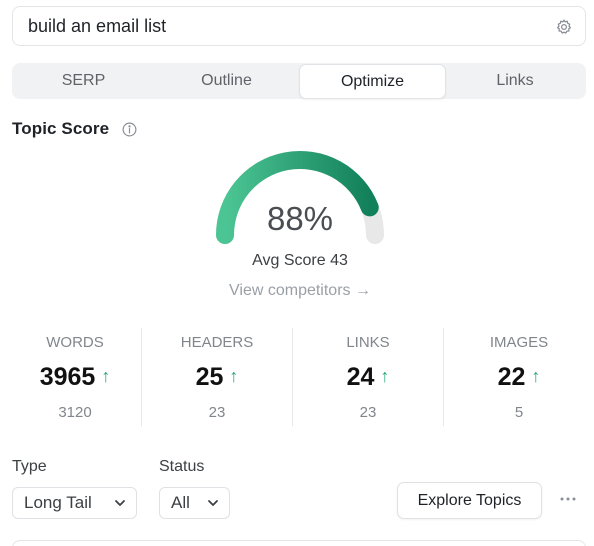  What do you see at coordinates (194, 503) in the screenshot?
I see `status-select: All` at bounding box center [194, 503].